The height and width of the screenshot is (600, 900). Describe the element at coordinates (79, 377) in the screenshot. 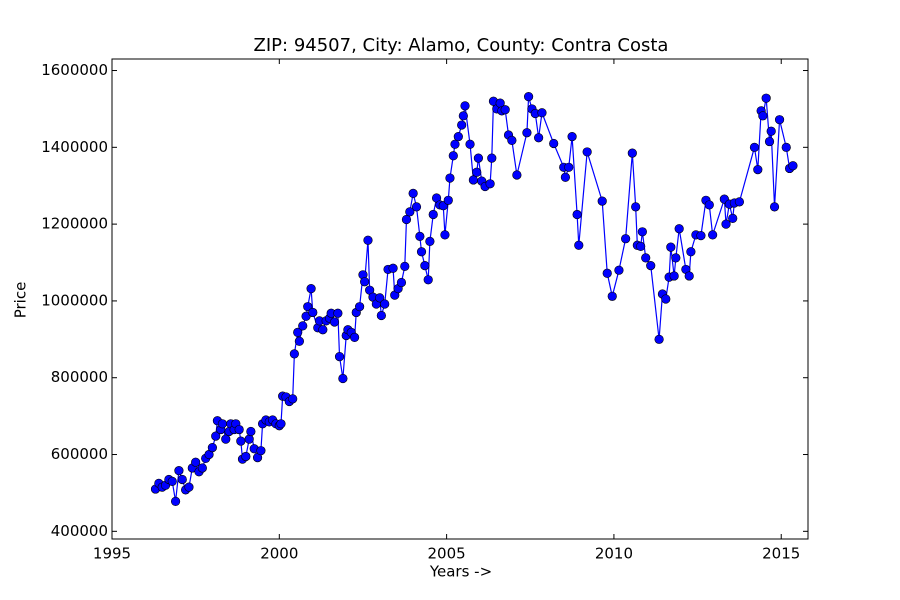

I see `y-tick-label: 800000` at that location.